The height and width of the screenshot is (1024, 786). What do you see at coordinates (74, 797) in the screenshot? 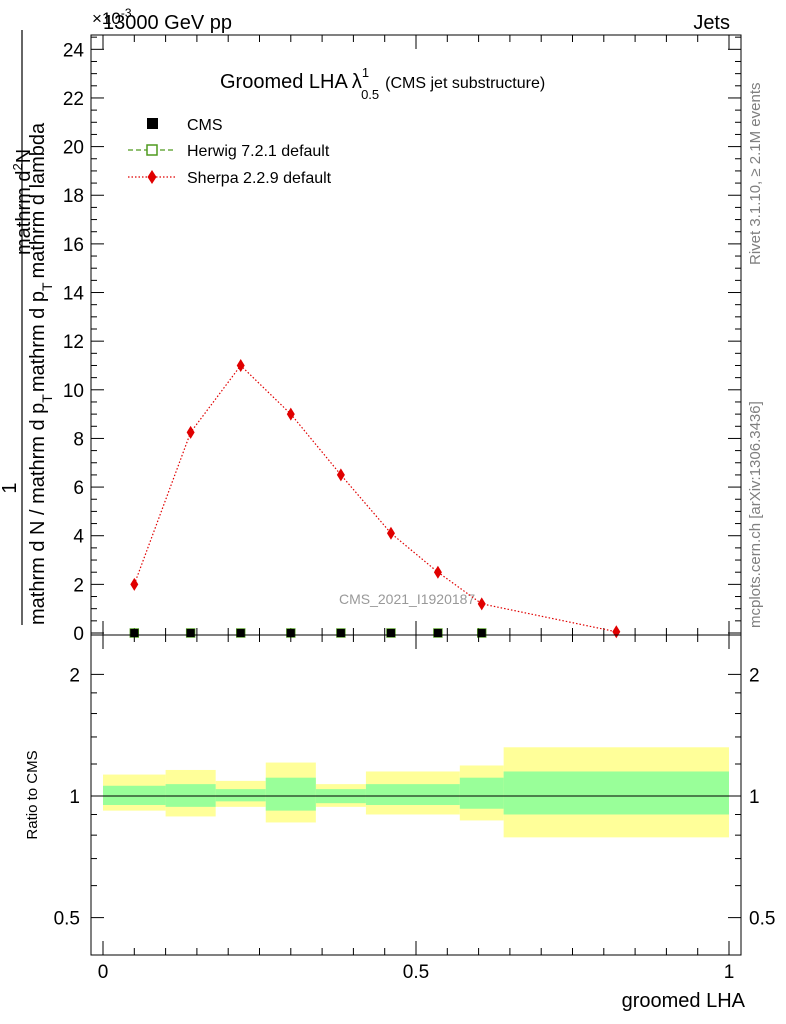
I see `ratio-y-tick-label-left: 1` at bounding box center [74, 797].